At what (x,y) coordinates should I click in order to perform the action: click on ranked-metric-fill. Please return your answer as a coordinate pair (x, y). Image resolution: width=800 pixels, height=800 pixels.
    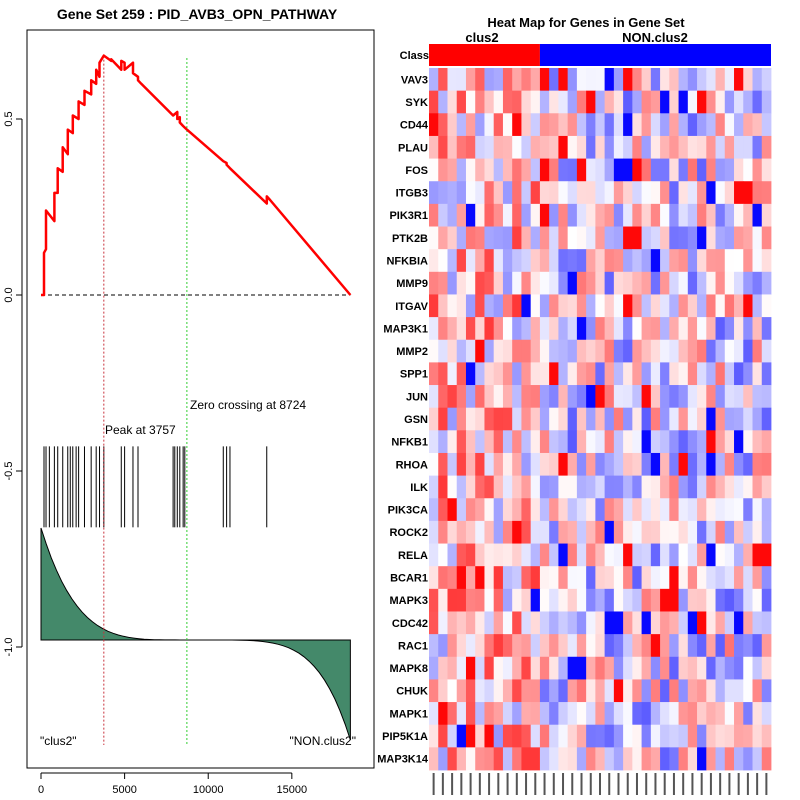
    Looking at the image, I should click on (195, 634).